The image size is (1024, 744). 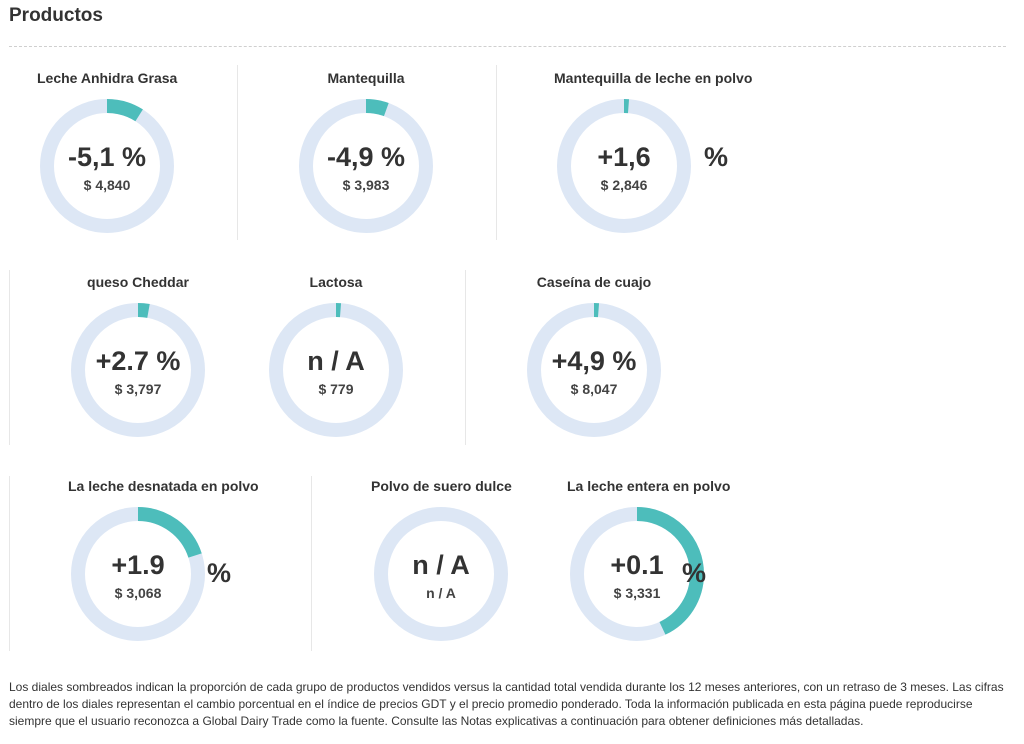 What do you see at coordinates (56, 15) in the screenshot?
I see `page-title: Productos` at bounding box center [56, 15].